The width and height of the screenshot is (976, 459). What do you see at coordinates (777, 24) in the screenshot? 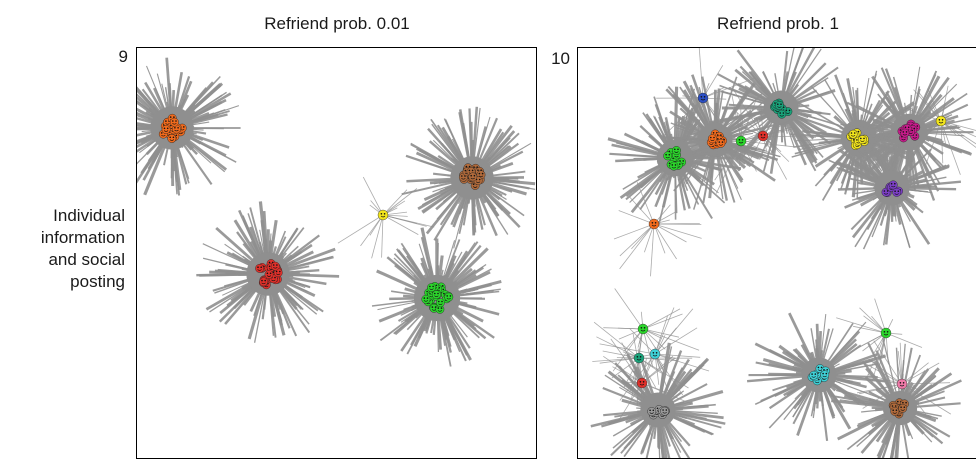
I see `column-title-right: Refriend prob. 1` at bounding box center [777, 24].